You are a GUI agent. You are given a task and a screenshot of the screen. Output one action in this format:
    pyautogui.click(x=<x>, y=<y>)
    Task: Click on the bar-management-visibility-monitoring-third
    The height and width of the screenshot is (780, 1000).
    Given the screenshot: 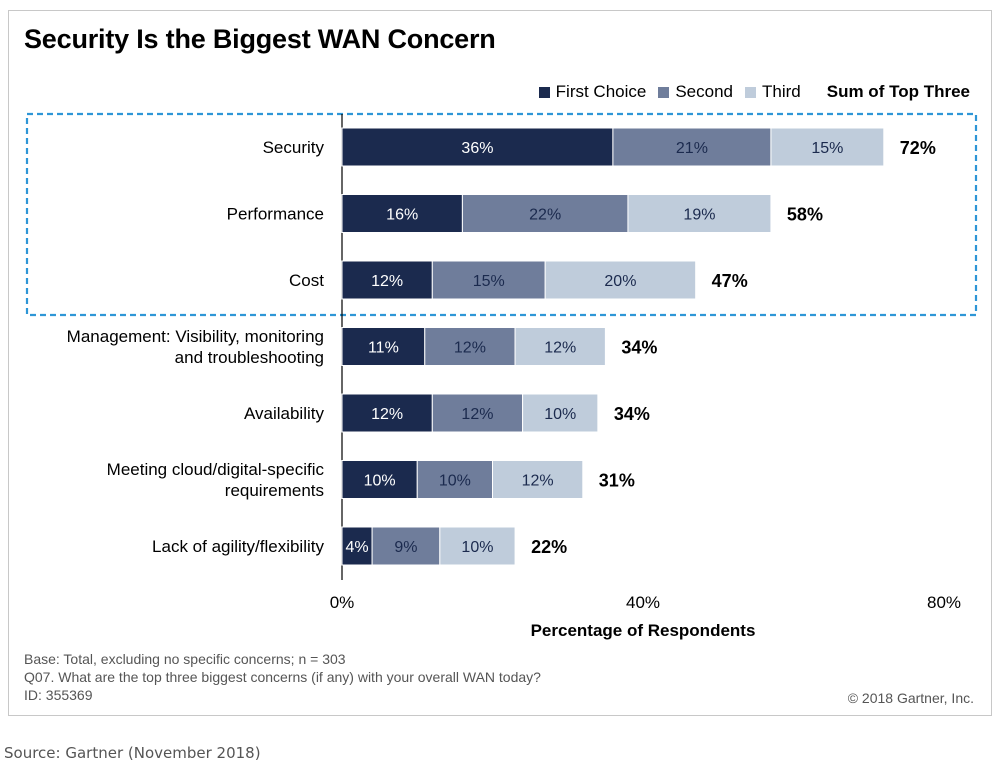 What is the action you would take?
    pyautogui.click(x=560, y=346)
    